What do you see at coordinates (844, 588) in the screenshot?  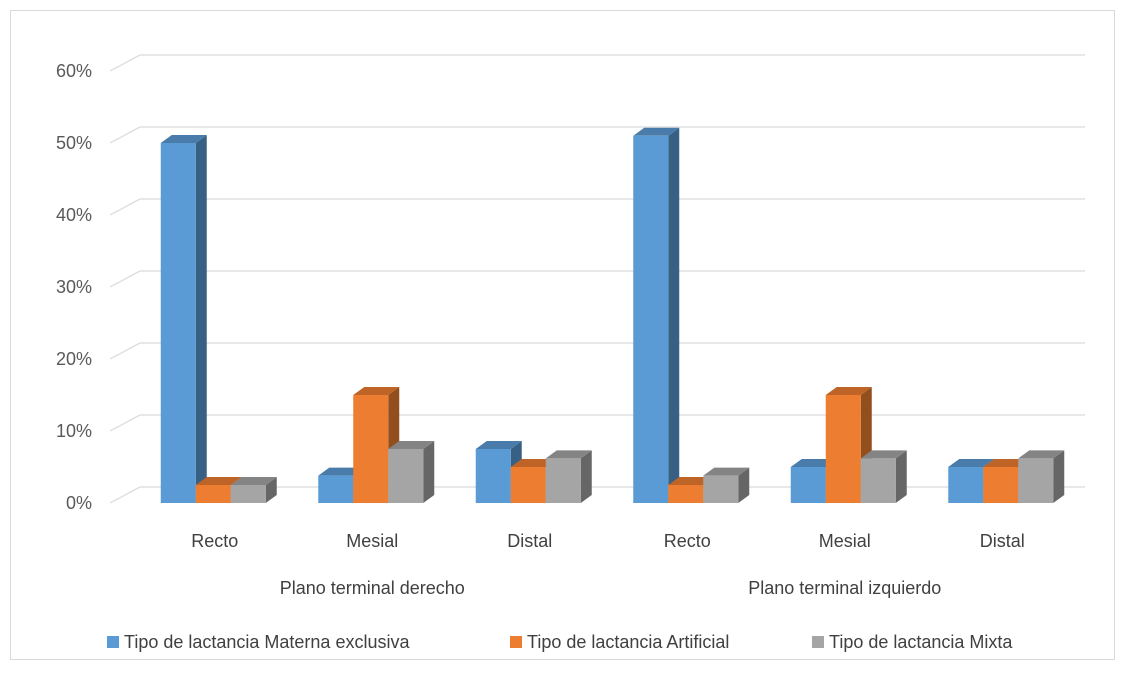 I see `group-label: Plano terminal izquierdo` at bounding box center [844, 588].